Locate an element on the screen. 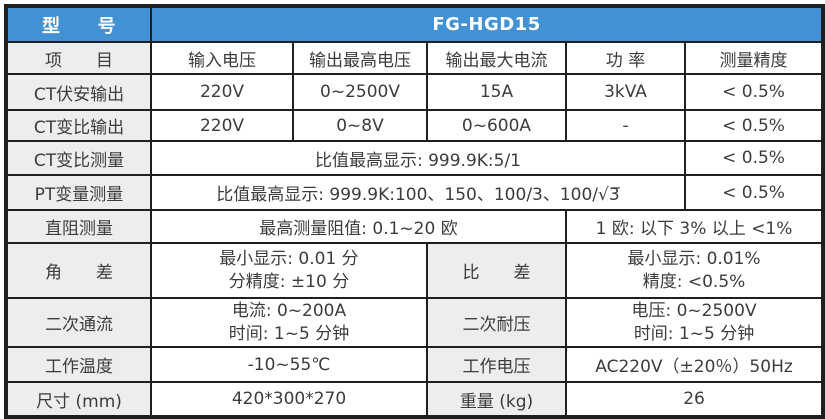  cell-dc-resistance-accuracy: 1 欧: 以下 3% 以上 <1% is located at coordinates (694, 226).